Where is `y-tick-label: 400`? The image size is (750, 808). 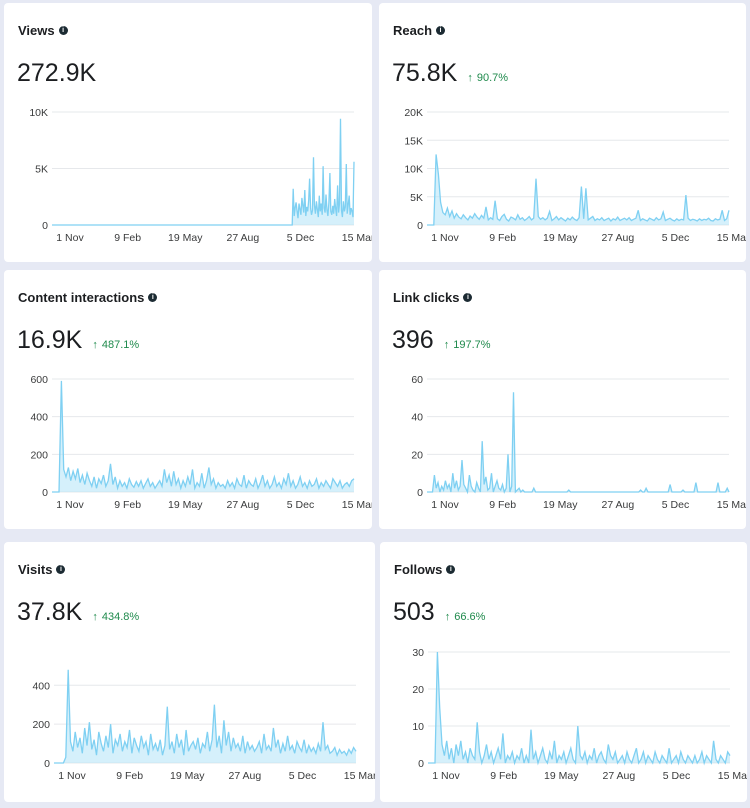
y-tick-label: 400 is located at coordinates (41, 686).